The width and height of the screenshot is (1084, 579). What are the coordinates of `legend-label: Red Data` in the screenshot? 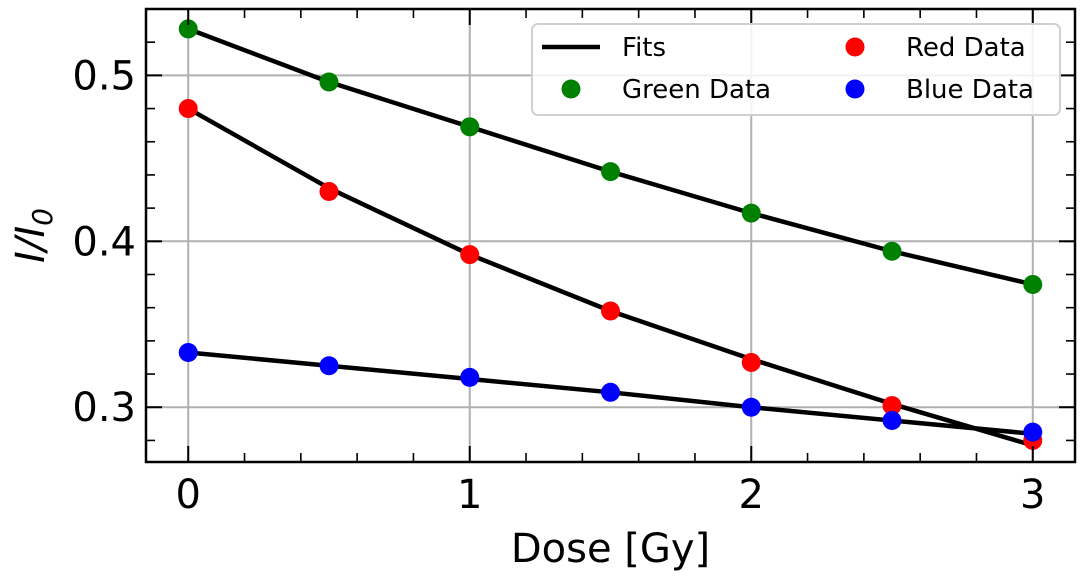 It's located at (966, 48).